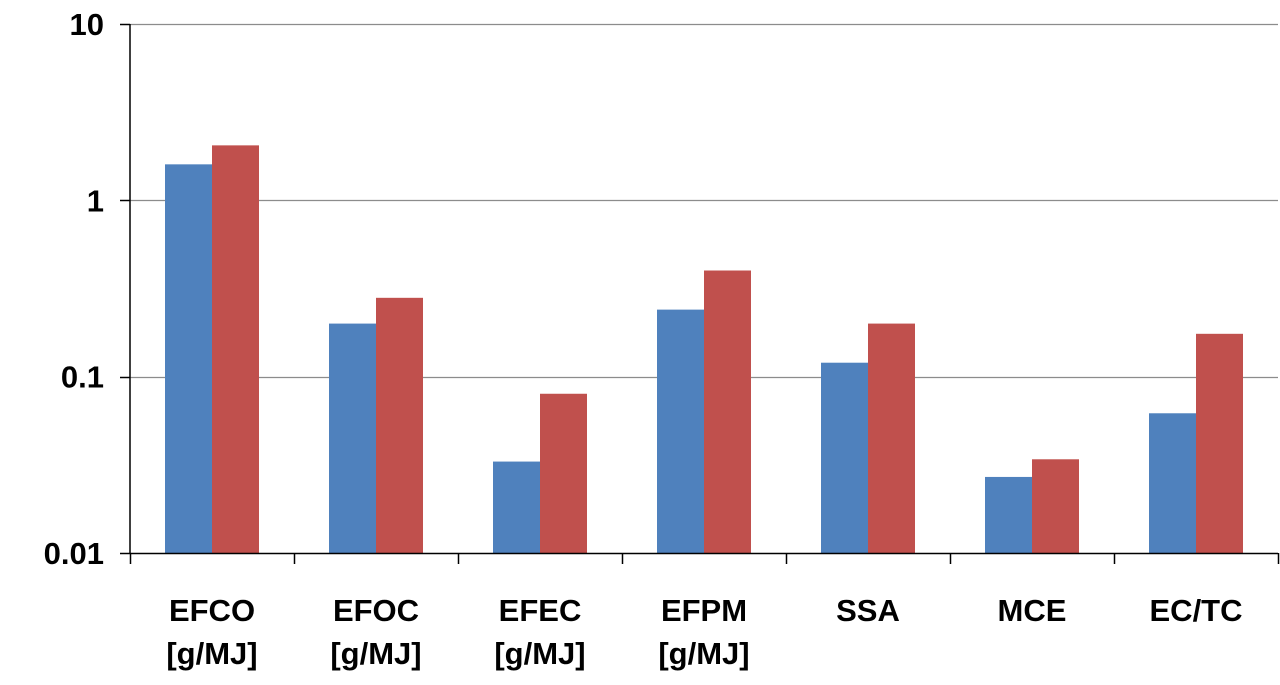 This screenshot has height=685, width=1280. I want to click on x-category-label: EFOC, so click(376, 610).